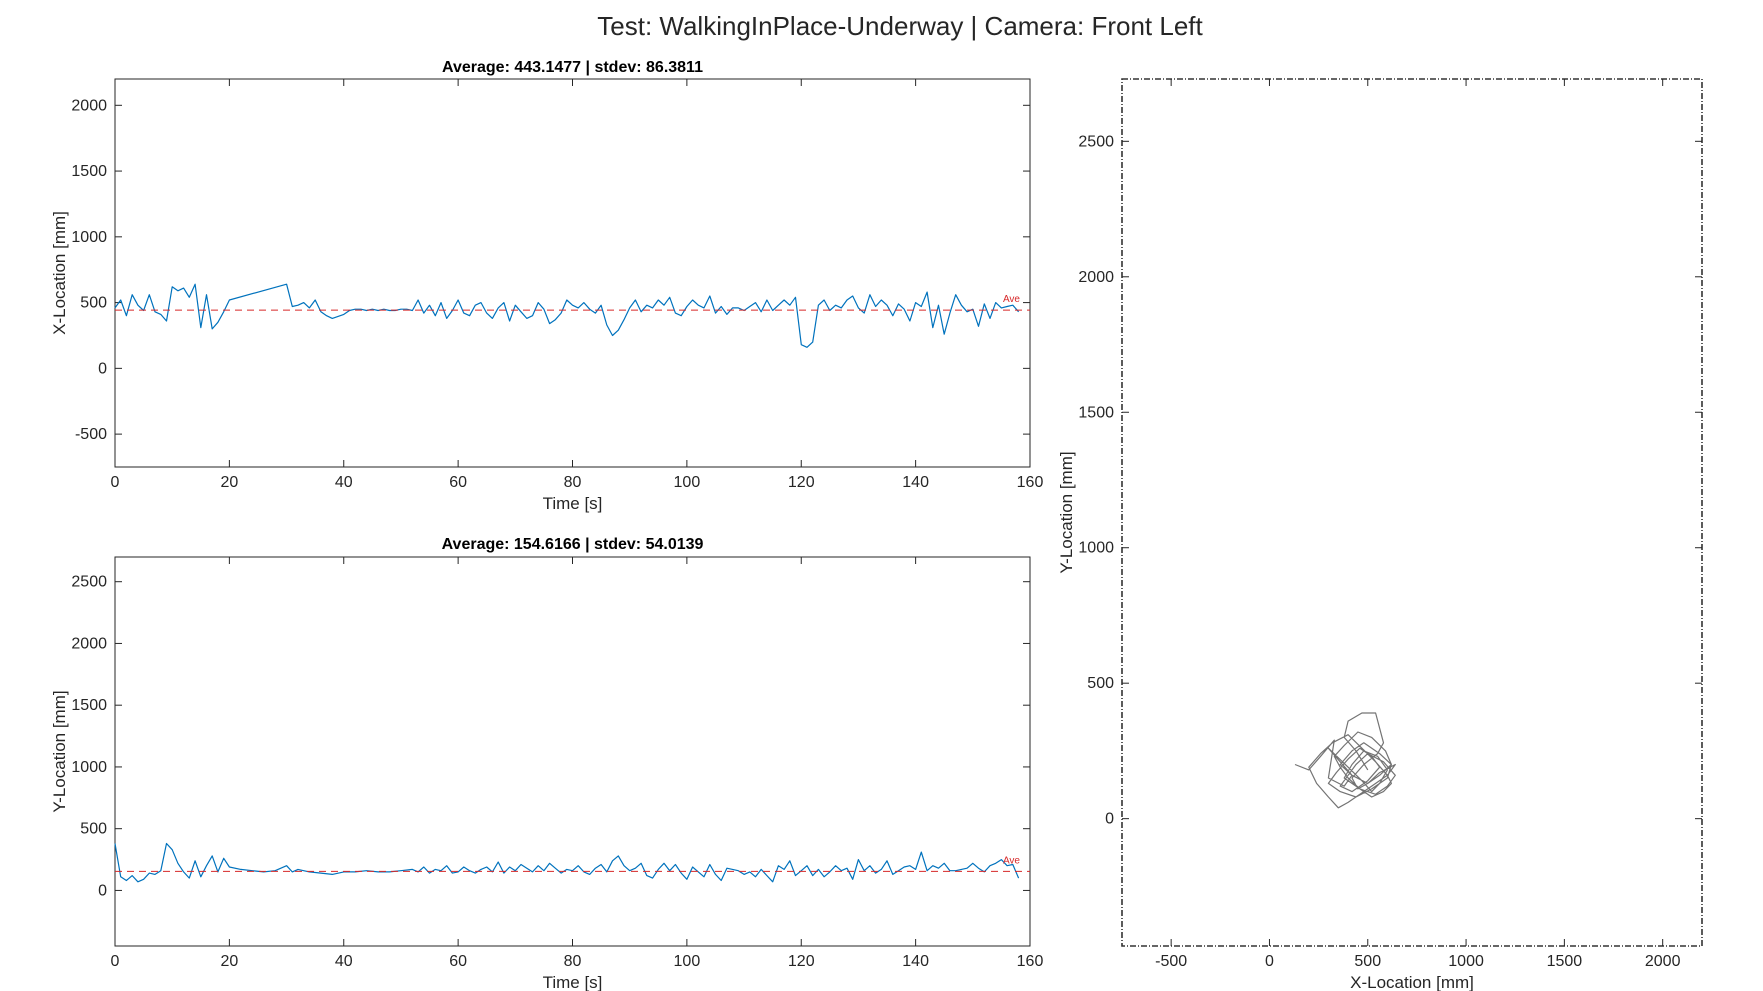 The height and width of the screenshot is (991, 1763). Describe the element at coordinates (91, 434) in the screenshot. I see `y-tick-label: -500` at that location.